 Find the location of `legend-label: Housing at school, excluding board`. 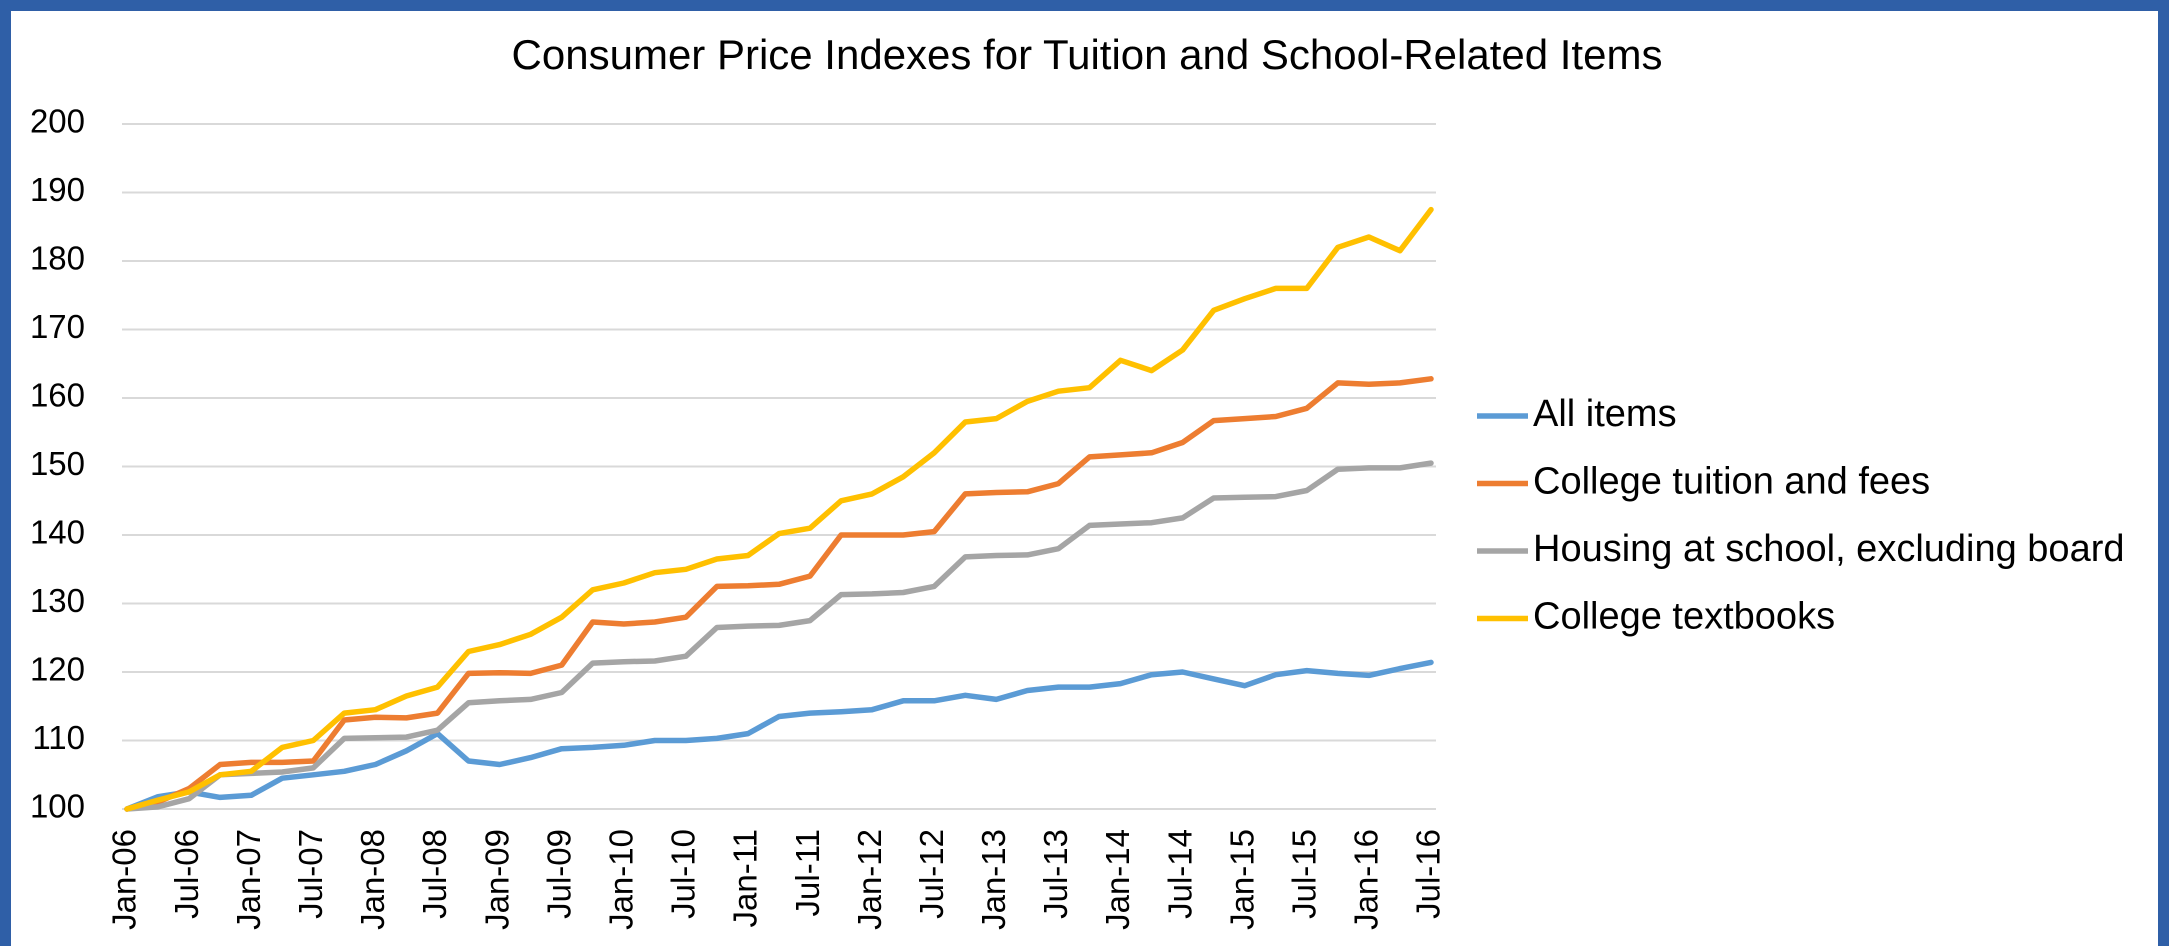

legend-label: Housing at school, excluding board is located at coordinates (1829, 549).